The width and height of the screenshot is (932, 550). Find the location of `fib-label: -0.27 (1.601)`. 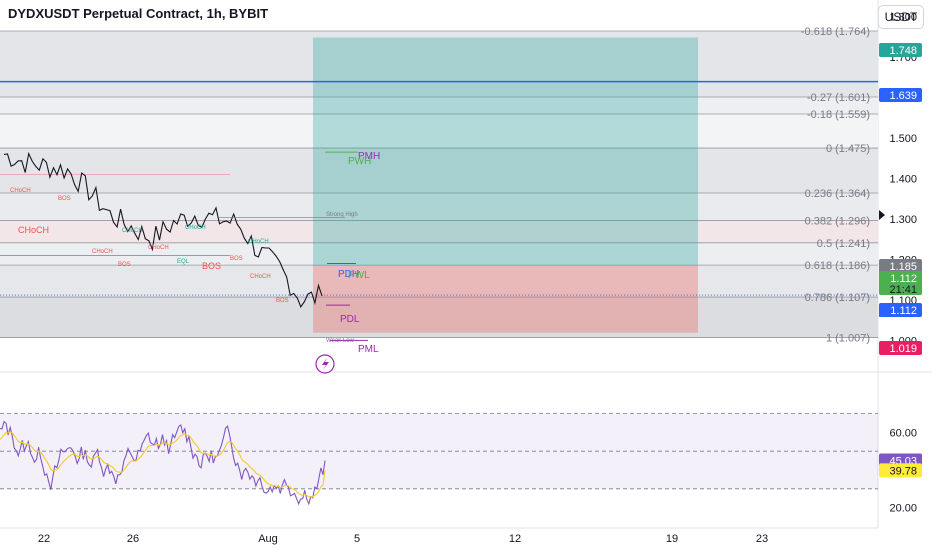

fib-label: -0.27 (1.601) is located at coordinates (838, 98).